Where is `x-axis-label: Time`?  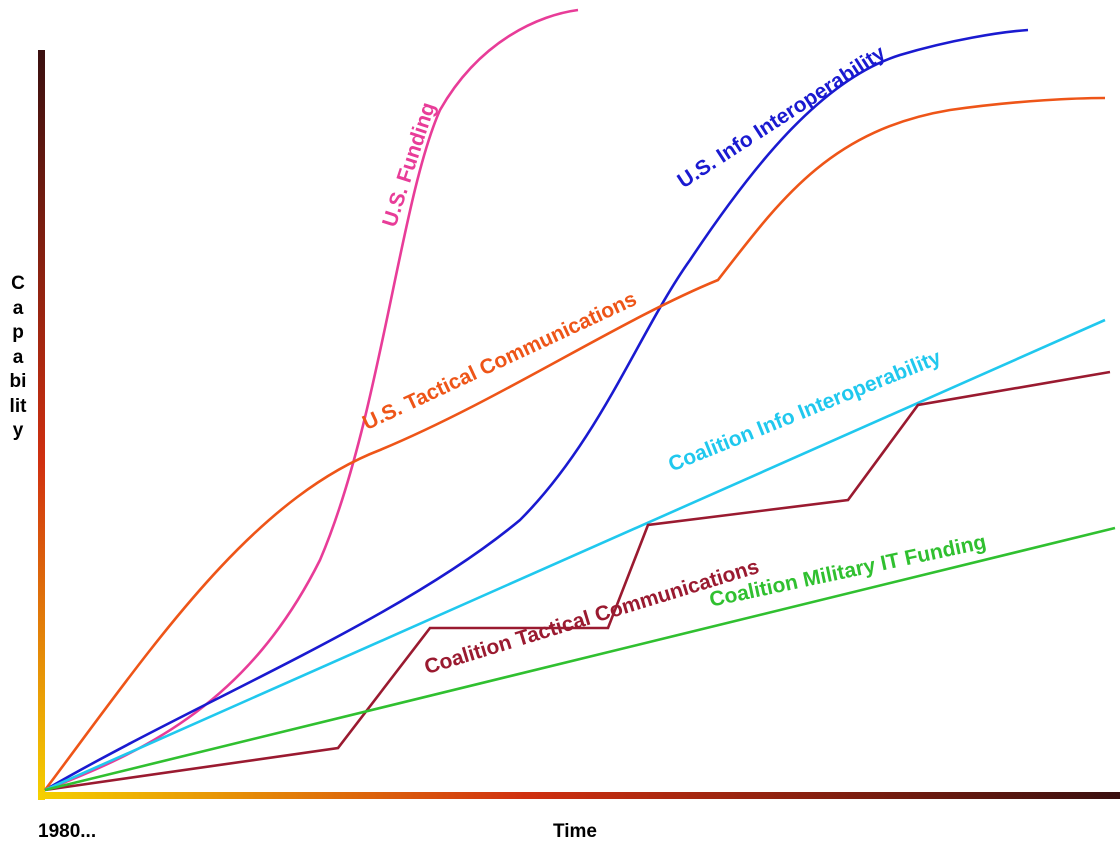
x-axis-label: Time is located at coordinates (575, 831).